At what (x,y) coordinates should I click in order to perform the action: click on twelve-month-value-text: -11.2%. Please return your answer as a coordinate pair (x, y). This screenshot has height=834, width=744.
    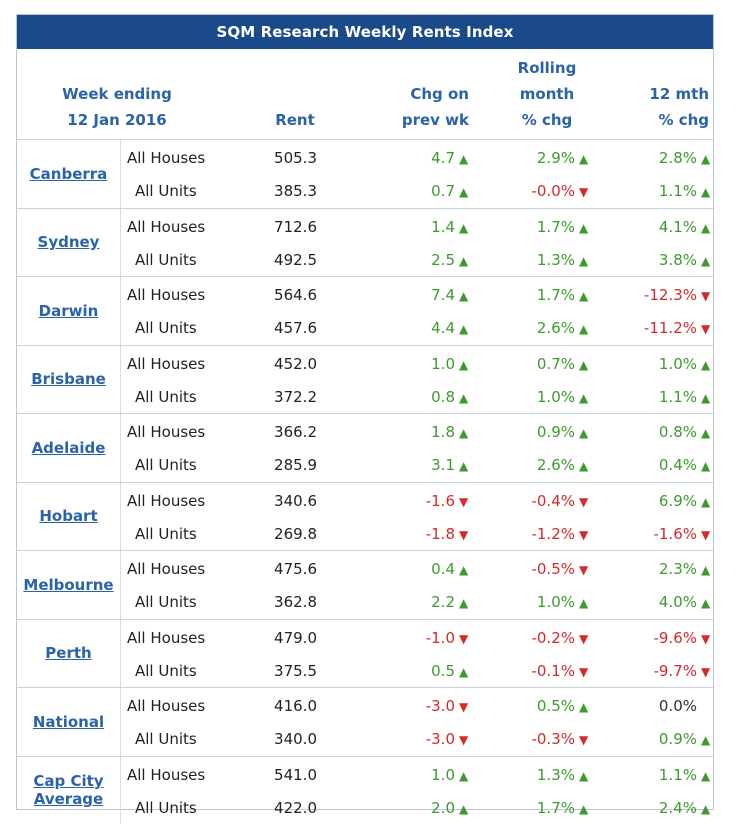
    Looking at the image, I should click on (670, 328).